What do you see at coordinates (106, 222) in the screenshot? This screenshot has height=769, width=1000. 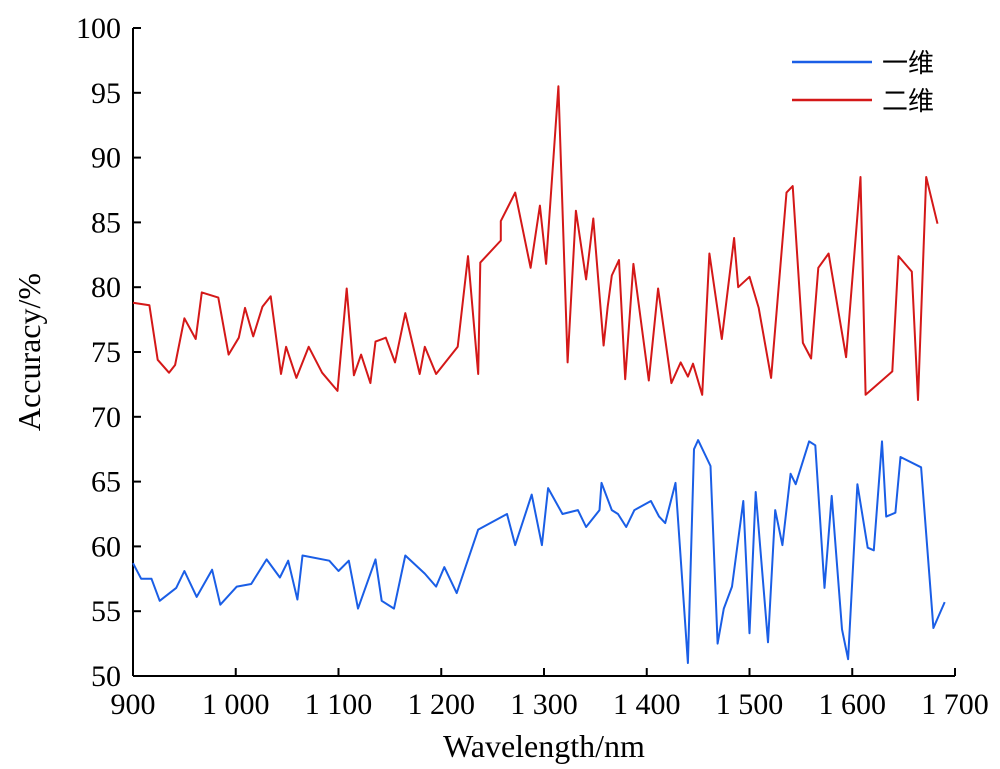 I see `y-tick-label: 85` at bounding box center [106, 222].